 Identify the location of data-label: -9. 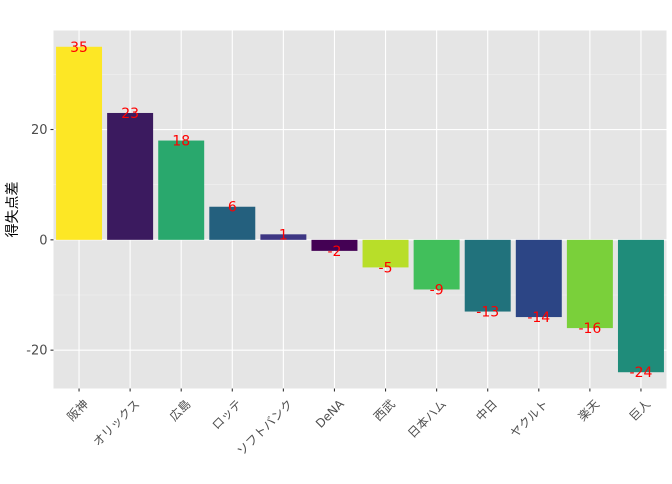
(437, 290).